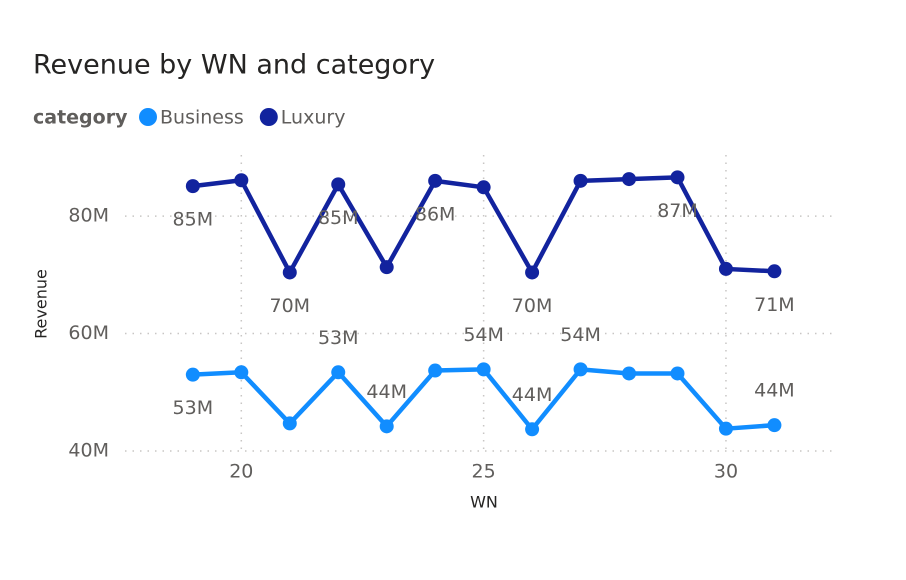  I want to click on x-axis-title: WN, so click(484, 502).